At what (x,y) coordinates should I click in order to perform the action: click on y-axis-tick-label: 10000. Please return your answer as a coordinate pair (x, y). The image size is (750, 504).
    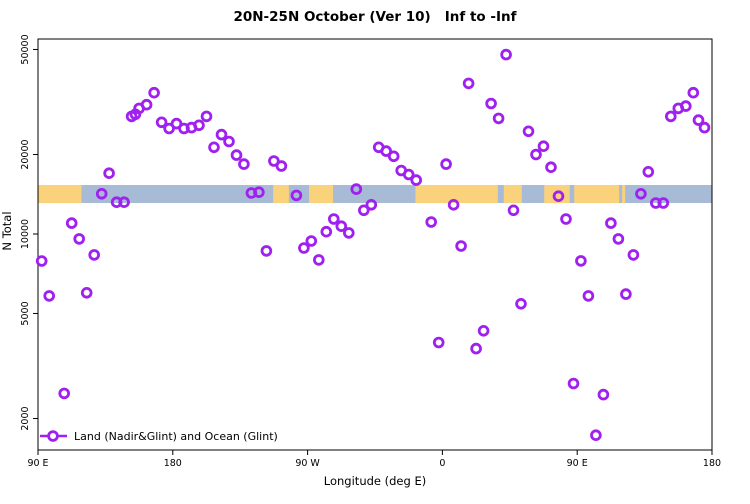
    Looking at the image, I should click on (25, 234).